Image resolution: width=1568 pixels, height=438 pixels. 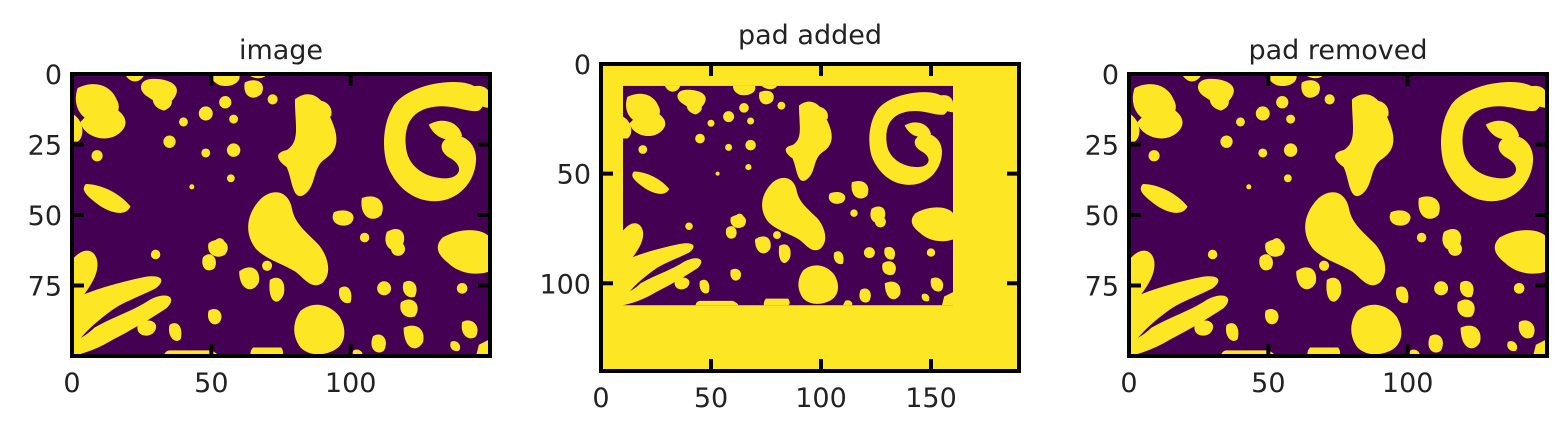 I want to click on panel-title: image, so click(x=281, y=50).